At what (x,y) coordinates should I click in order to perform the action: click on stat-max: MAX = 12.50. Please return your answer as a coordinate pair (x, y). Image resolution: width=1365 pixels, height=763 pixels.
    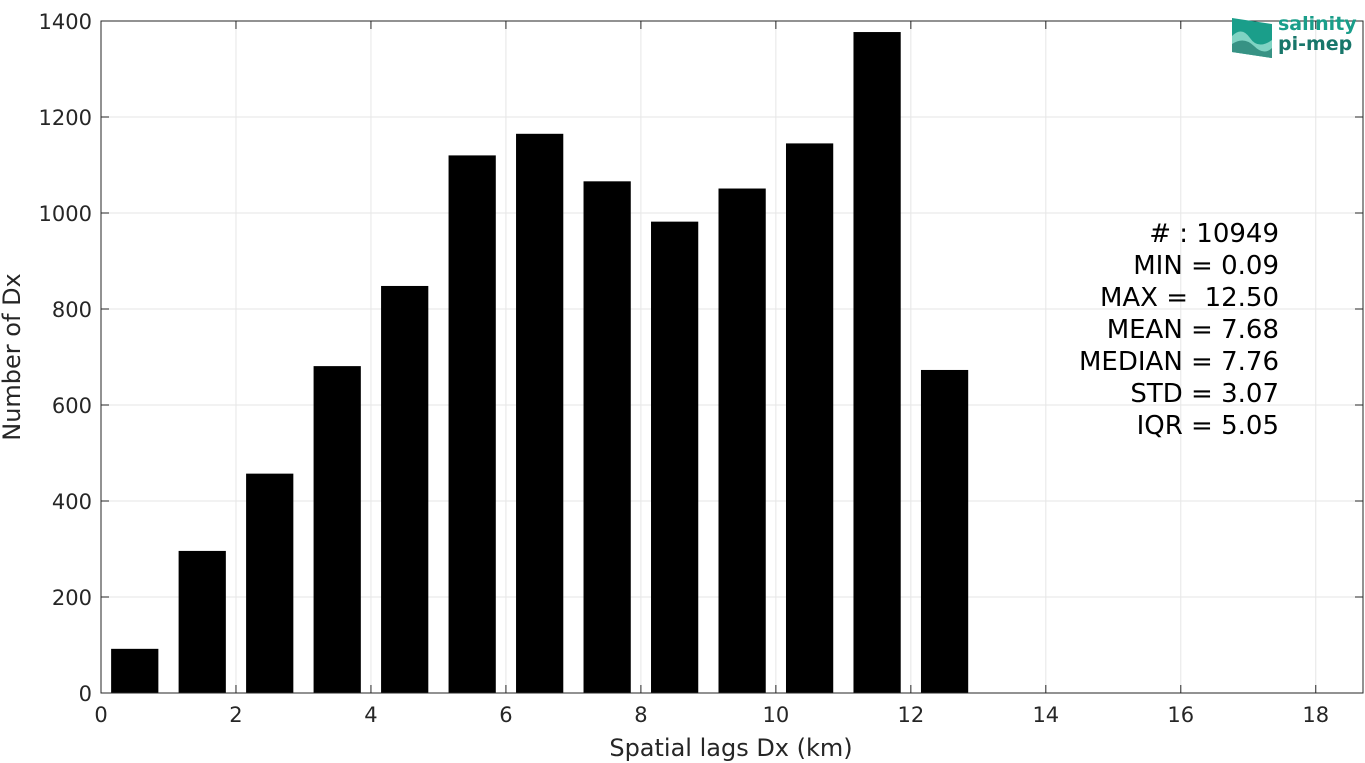
    Looking at the image, I should click on (1189, 298).